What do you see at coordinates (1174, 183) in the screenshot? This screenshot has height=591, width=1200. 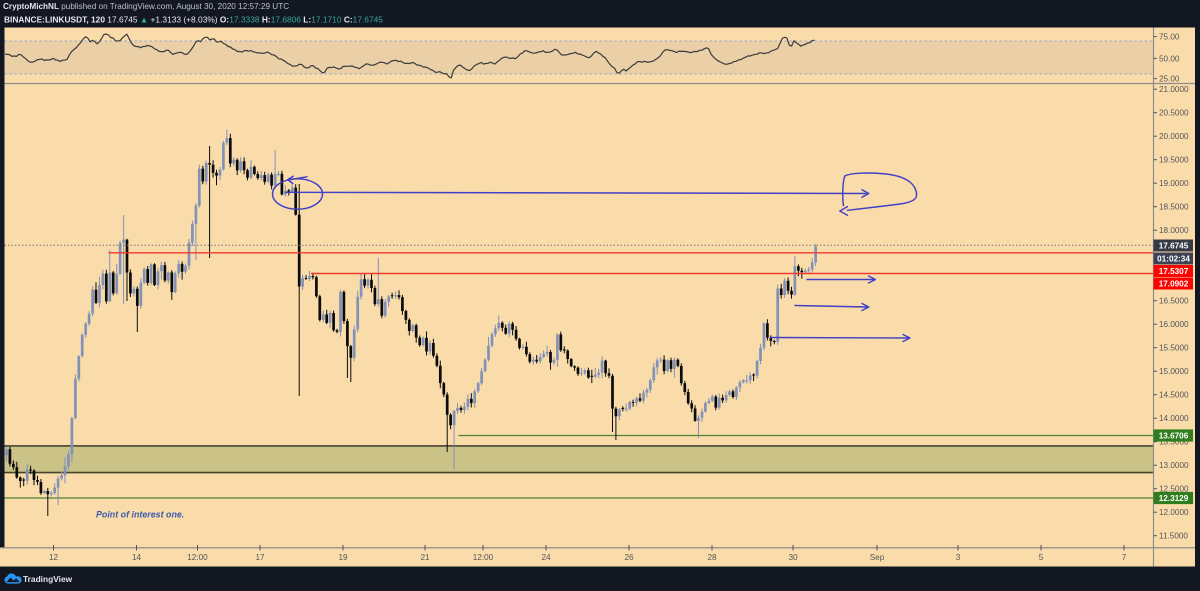 I see `svg-text: 19.0000` at bounding box center [1174, 183].